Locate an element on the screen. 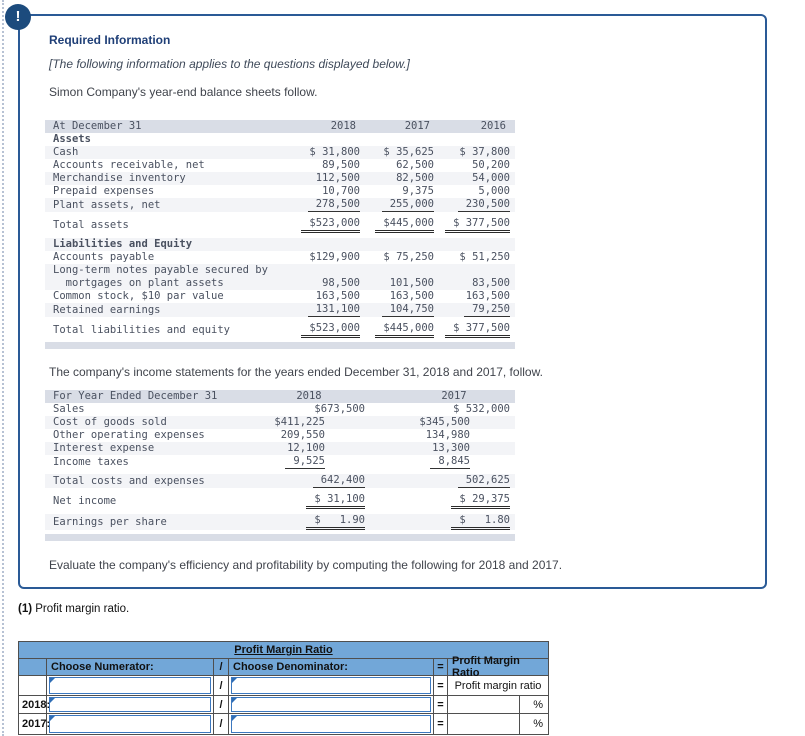 The width and height of the screenshot is (805, 736). cell: $ 35,625 is located at coordinates (408, 152).